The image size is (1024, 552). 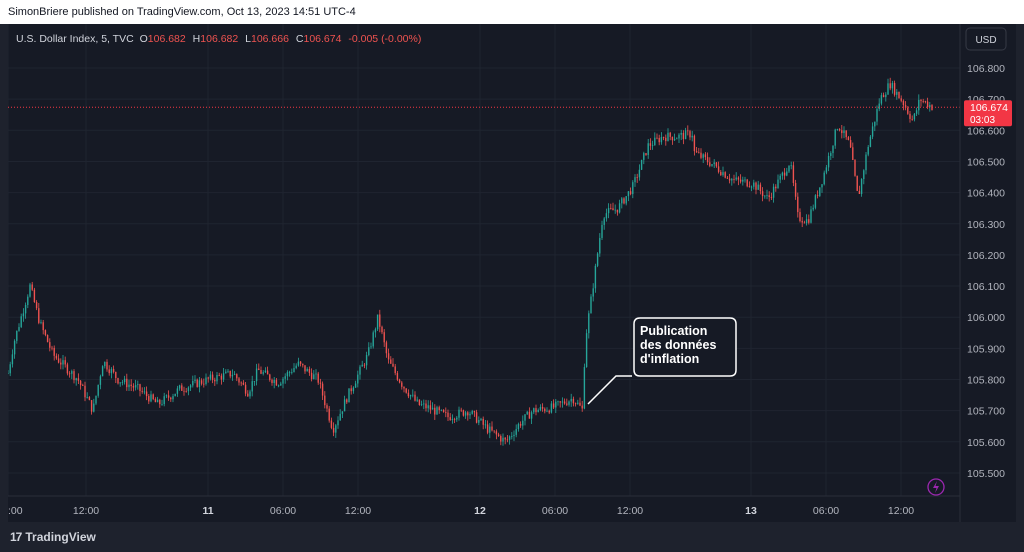 I want to click on tradingview-logo: 17 TradingView, so click(x=53, y=537).